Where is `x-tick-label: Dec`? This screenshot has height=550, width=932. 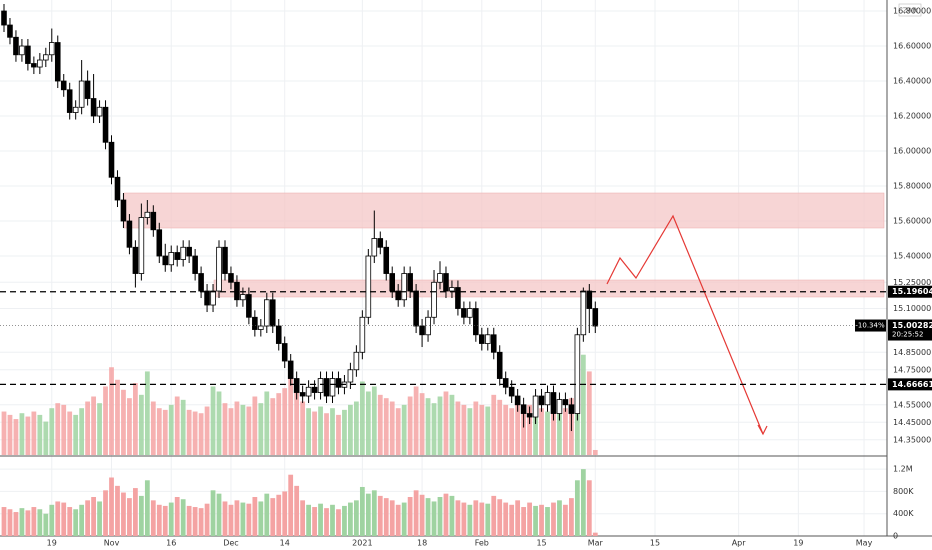 x-tick-label: Dec is located at coordinates (230, 543).